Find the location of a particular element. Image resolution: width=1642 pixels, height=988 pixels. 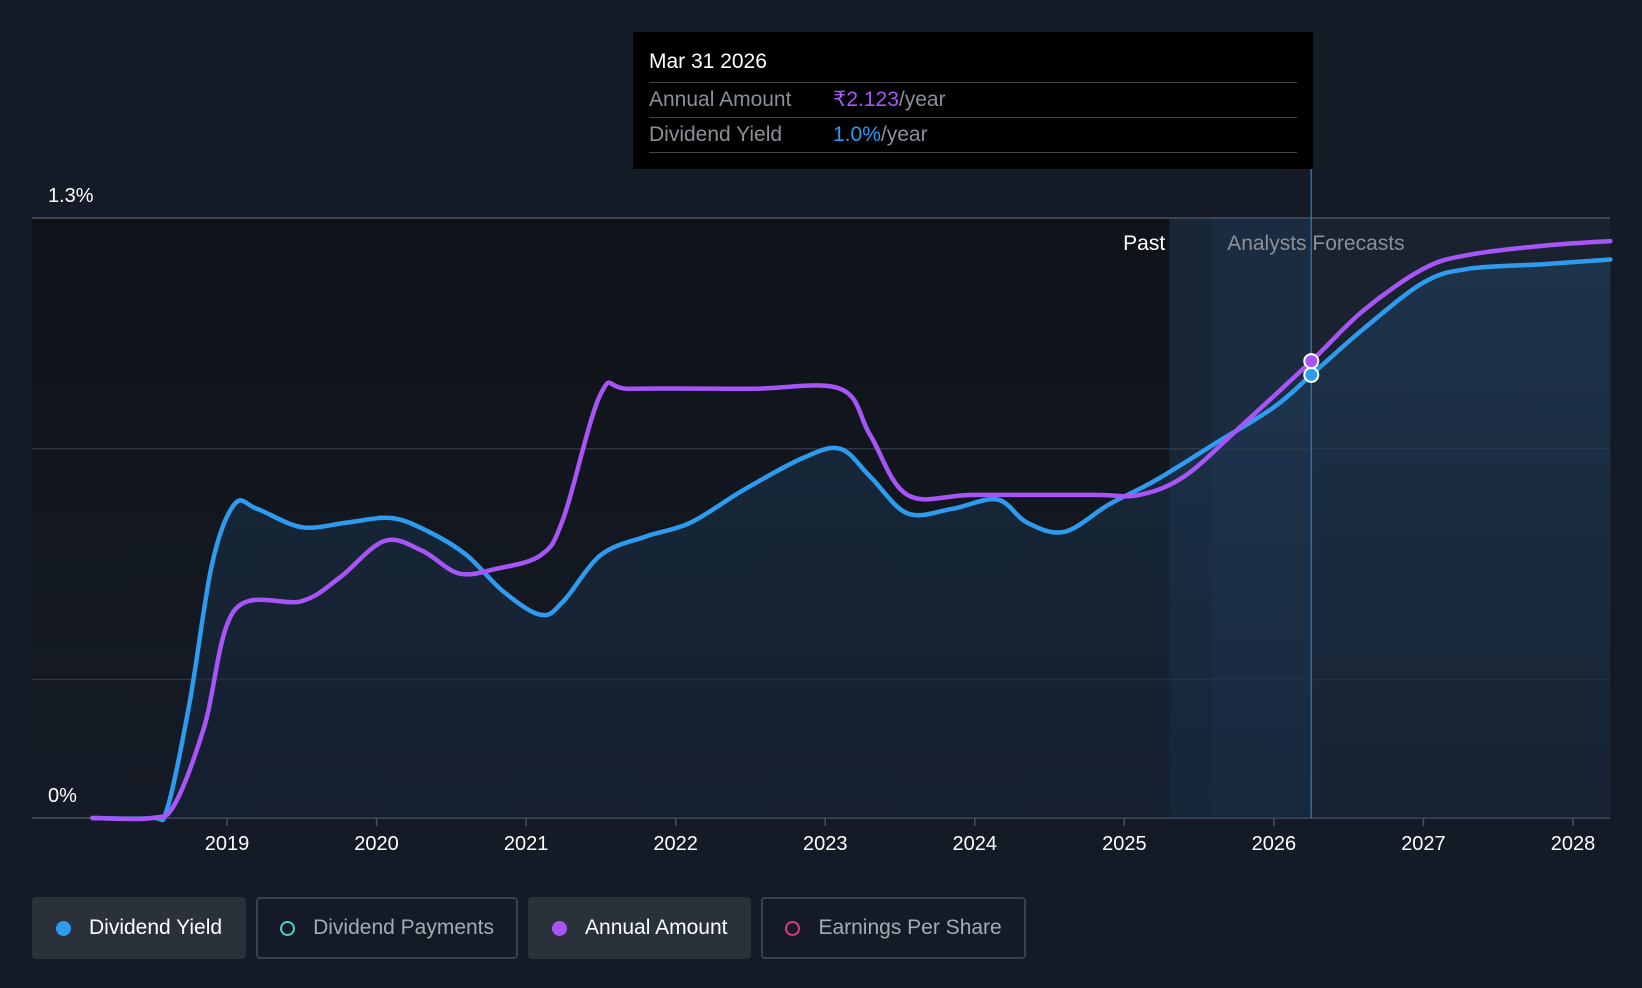

legend-label: Earnings Per Share is located at coordinates (910, 927).